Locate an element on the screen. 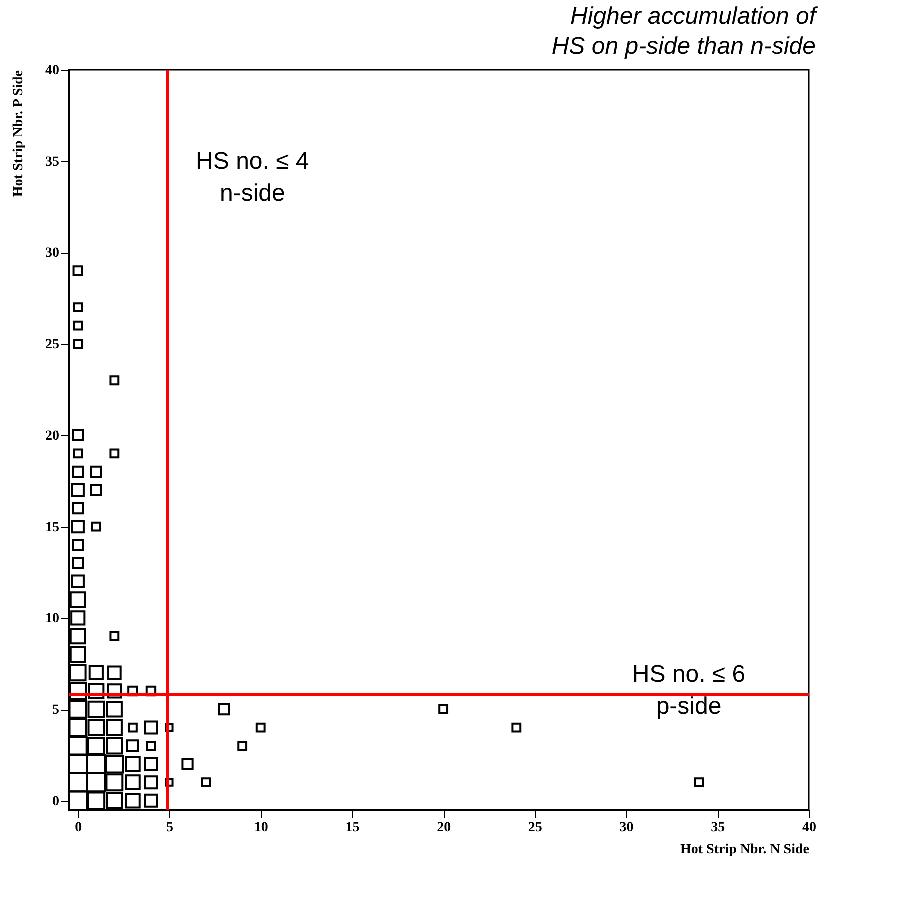 The image size is (917, 912). y-tick-label: 15 is located at coordinates (53, 528).